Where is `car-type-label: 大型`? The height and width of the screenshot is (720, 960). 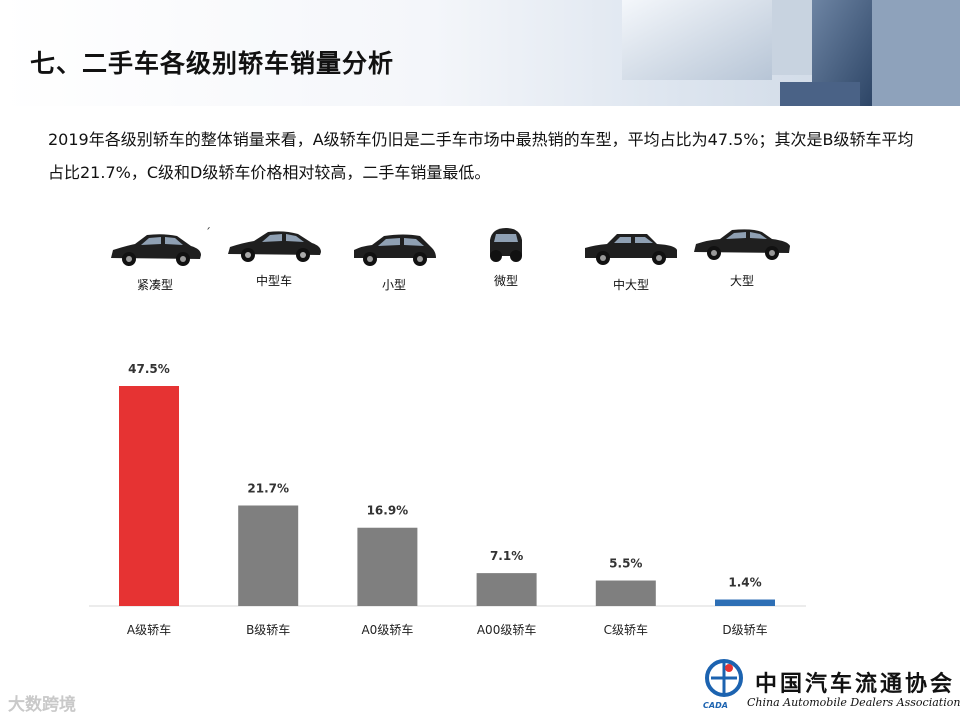 car-type-label: 大型 is located at coordinates (741, 281).